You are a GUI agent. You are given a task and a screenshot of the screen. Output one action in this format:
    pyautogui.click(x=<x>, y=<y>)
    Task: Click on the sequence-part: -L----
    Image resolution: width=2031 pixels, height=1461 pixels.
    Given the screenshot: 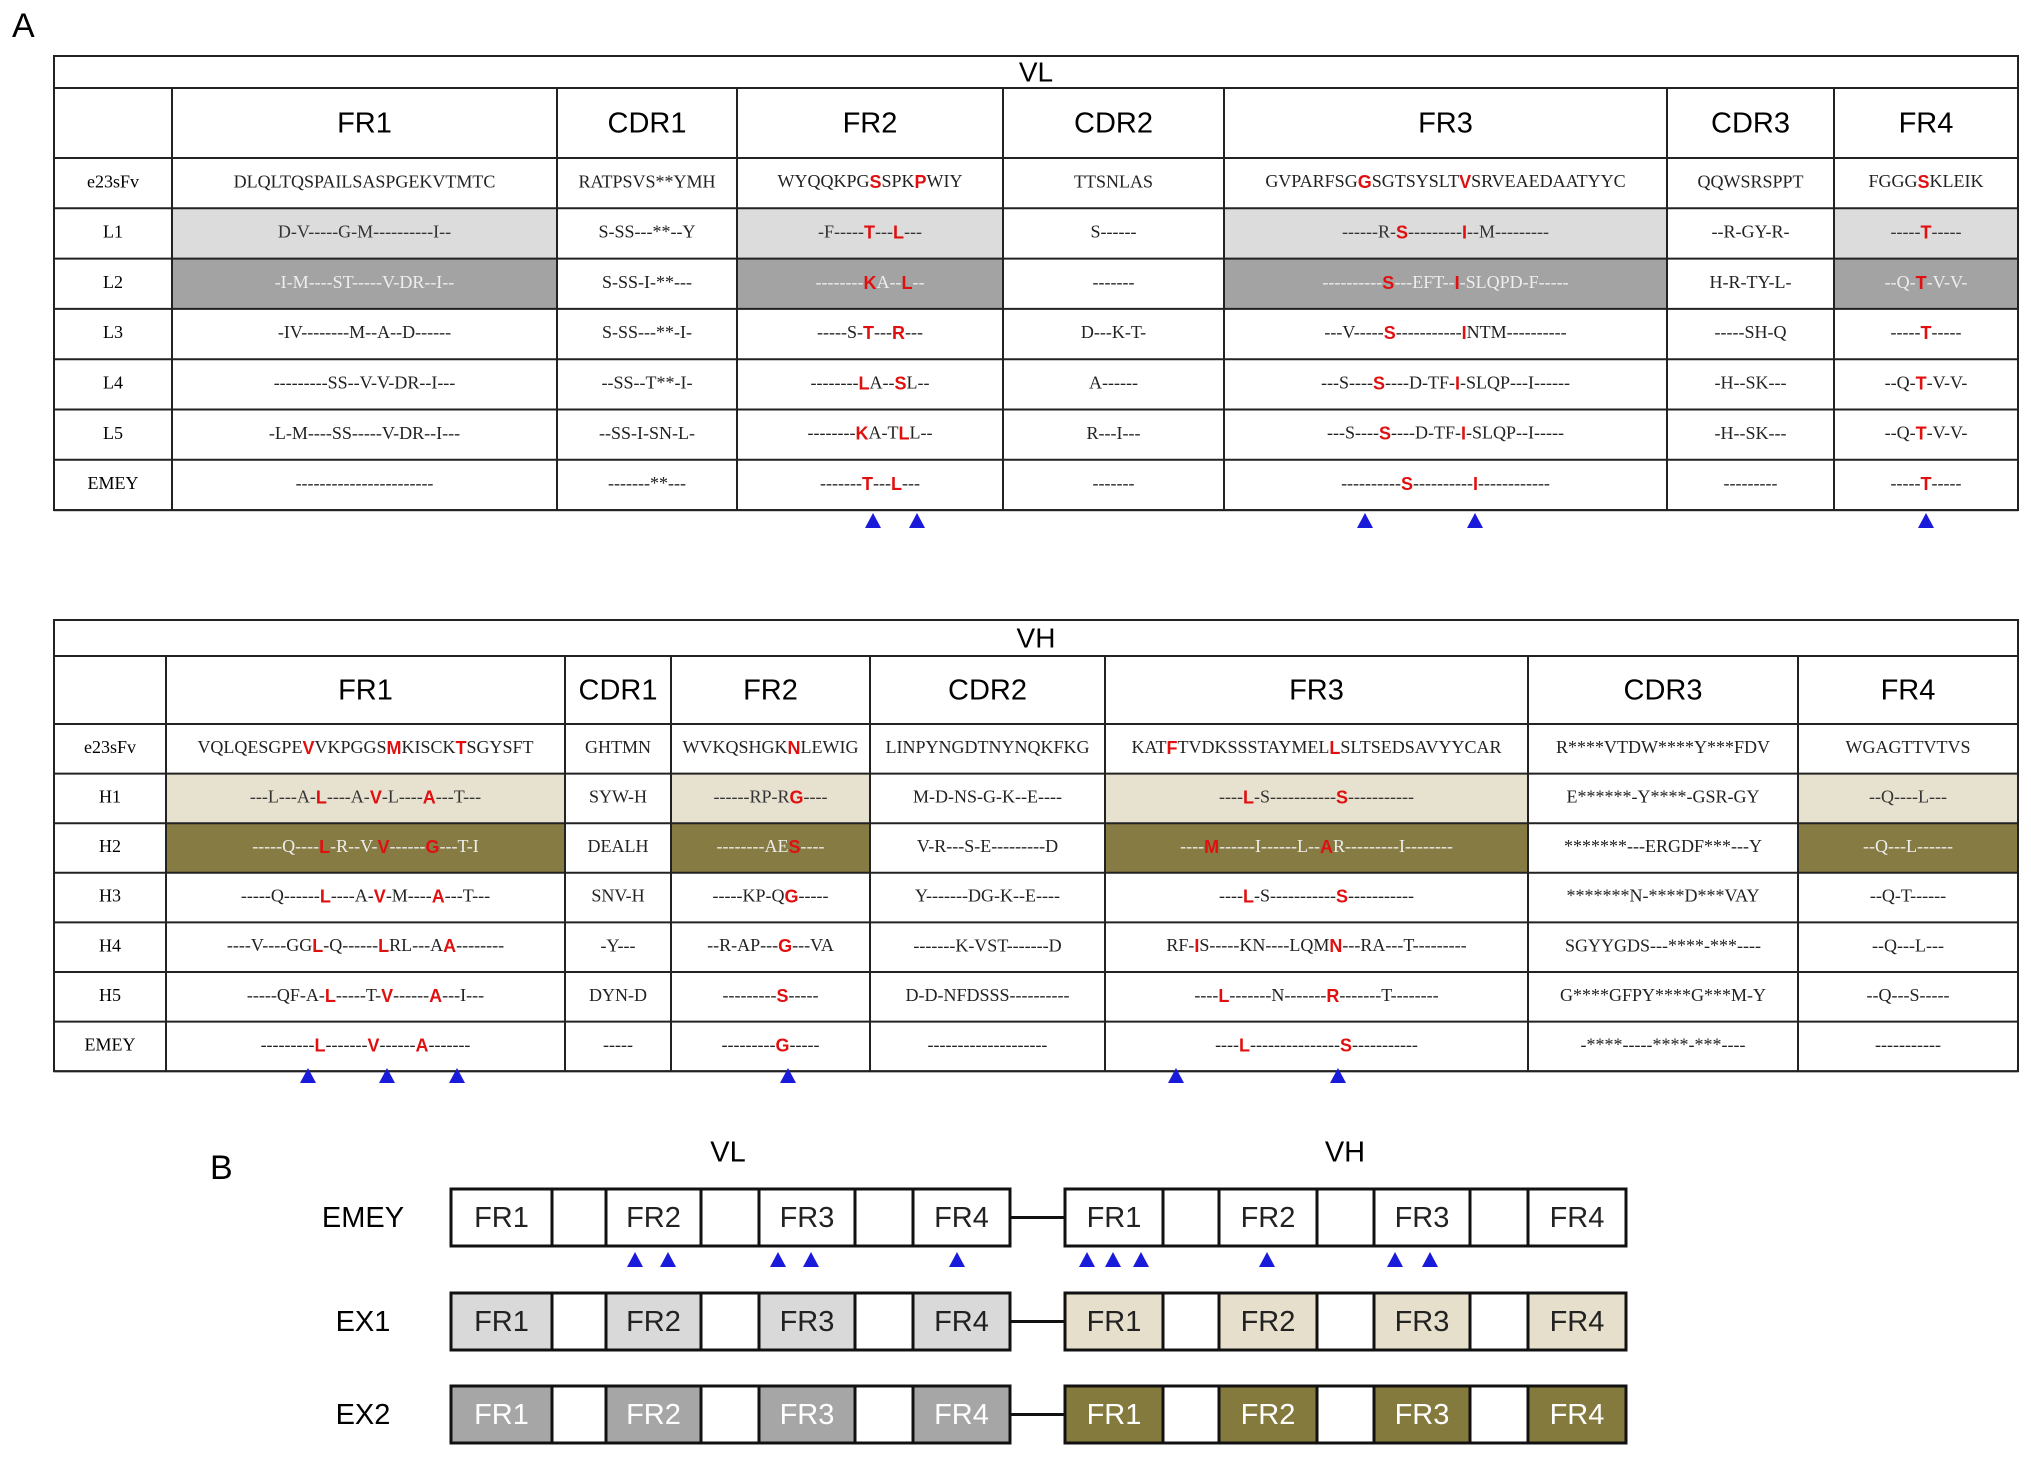 What is the action you would take?
    pyautogui.click(x=402, y=797)
    